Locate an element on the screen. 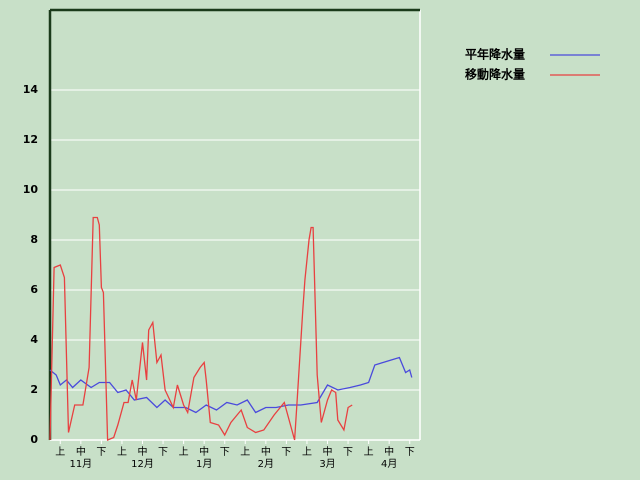 The width and height of the screenshot is (640, 480). y-tick-label: 8 is located at coordinates (34, 239).